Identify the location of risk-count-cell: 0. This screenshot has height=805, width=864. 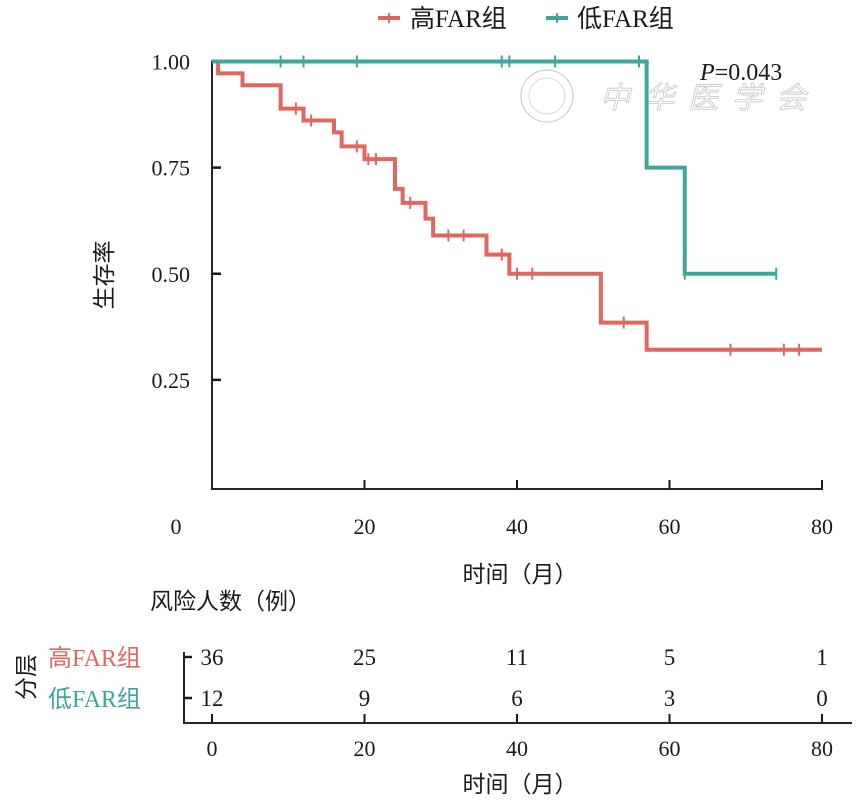
(822, 698).